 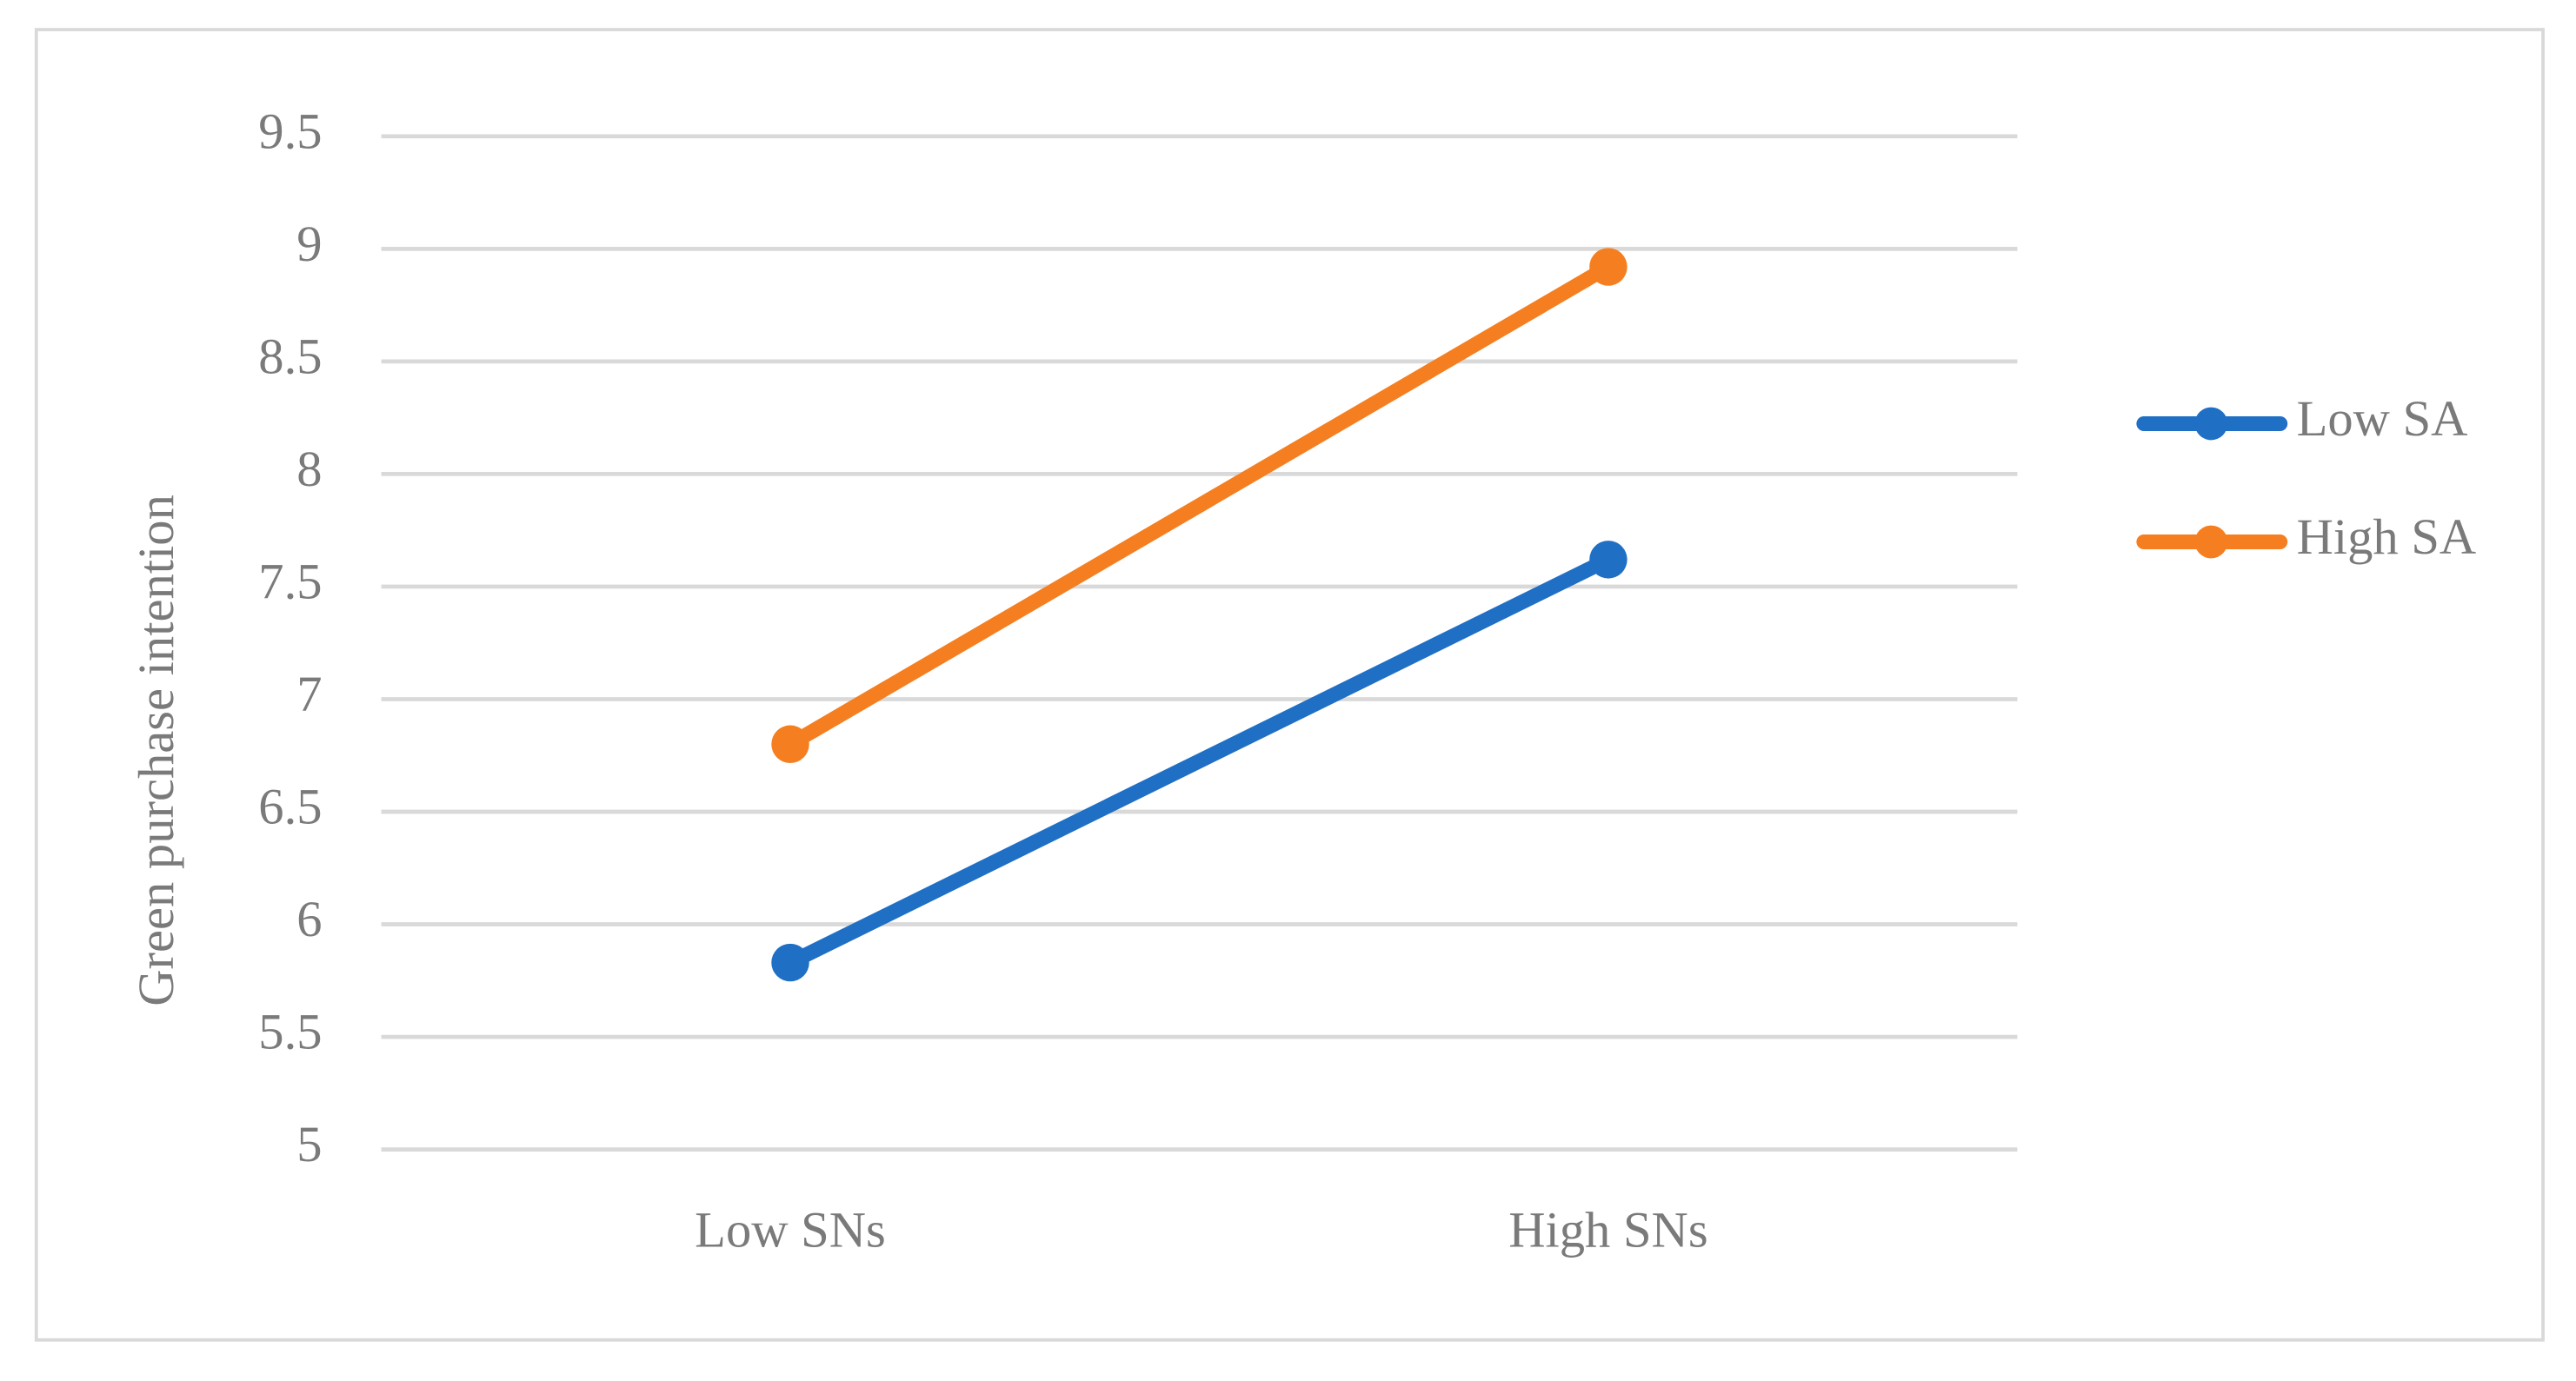 What do you see at coordinates (309, 1144) in the screenshot?
I see `y-tick-label: 5` at bounding box center [309, 1144].